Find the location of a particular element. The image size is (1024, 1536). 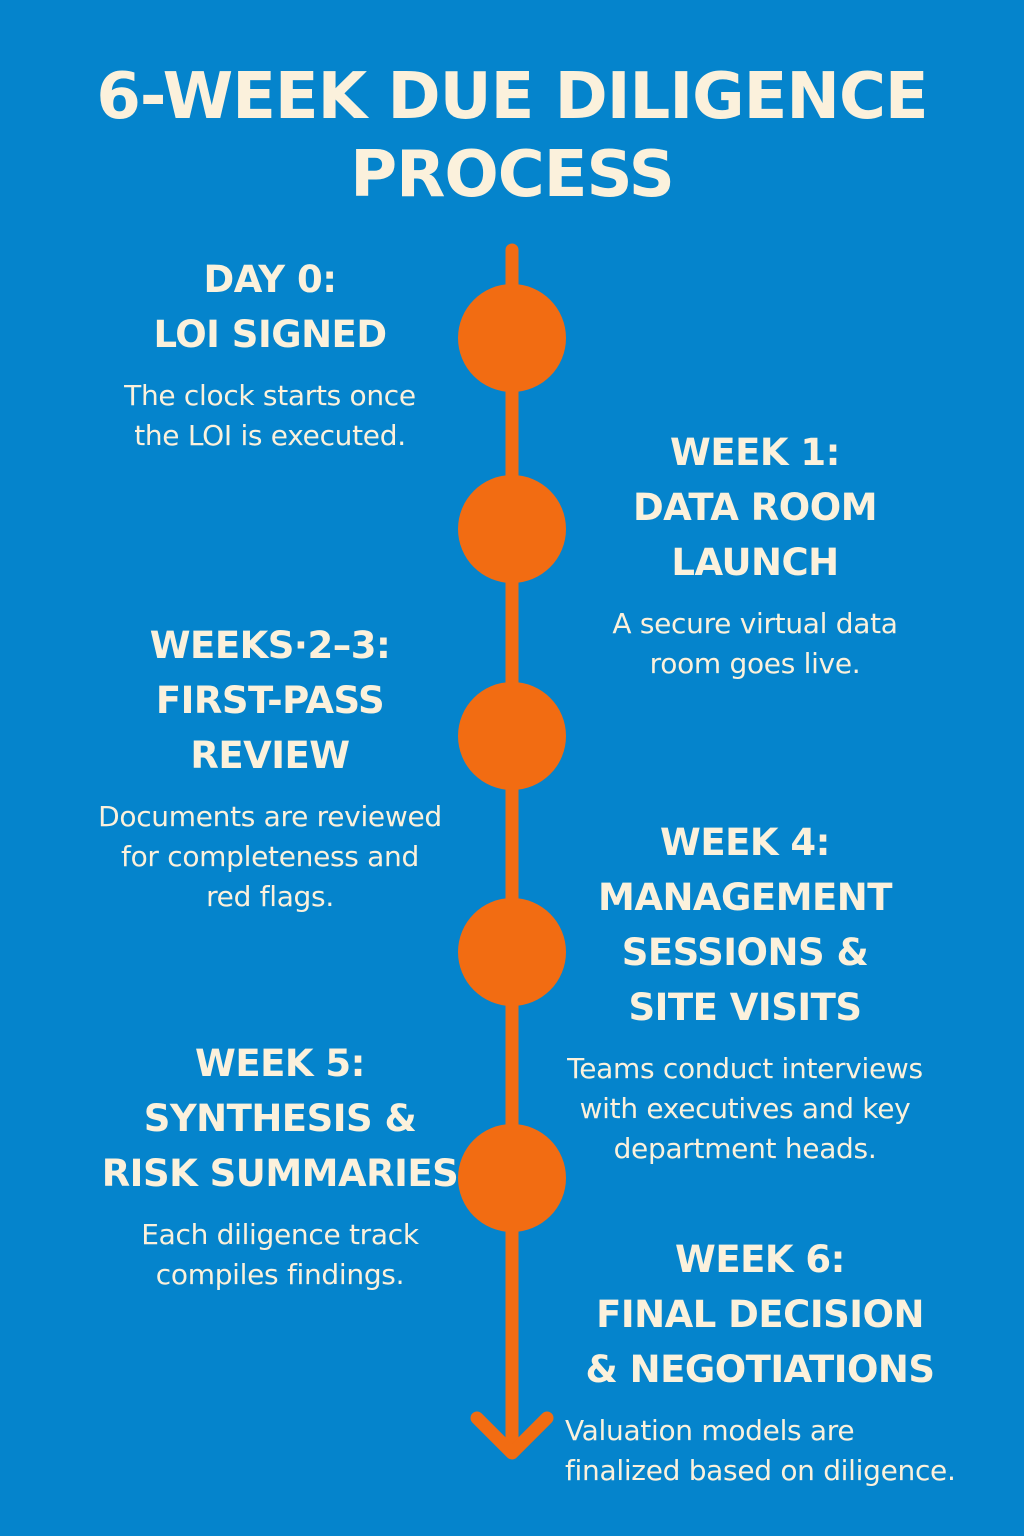

step-heading-line: LAUNCH is located at coordinates (755, 562).